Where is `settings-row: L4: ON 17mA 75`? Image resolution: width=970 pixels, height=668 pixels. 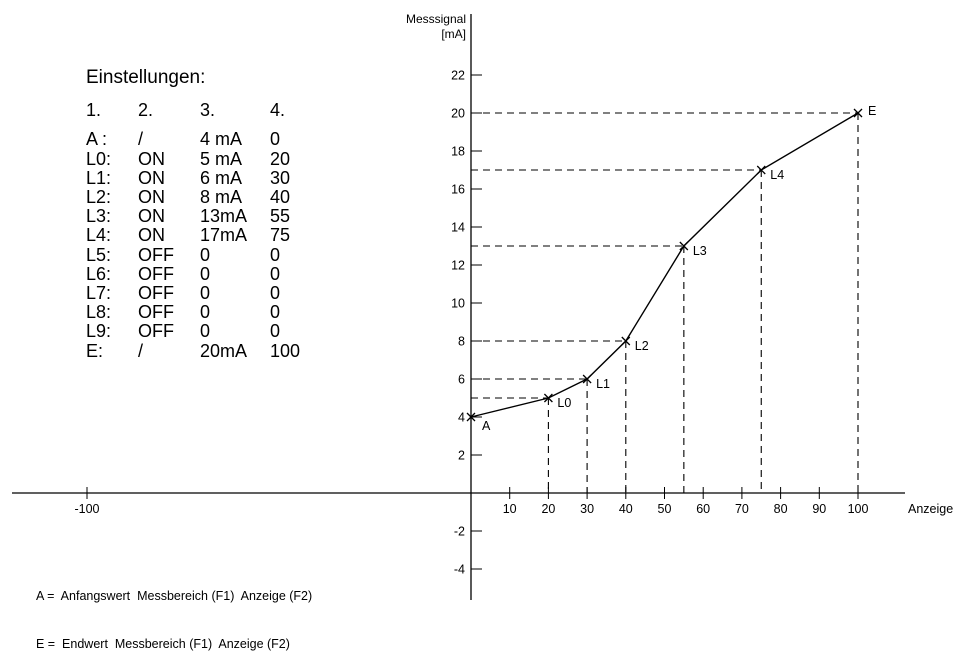
settings-row: L4: ON 17mA 75 is located at coordinates (203, 235).